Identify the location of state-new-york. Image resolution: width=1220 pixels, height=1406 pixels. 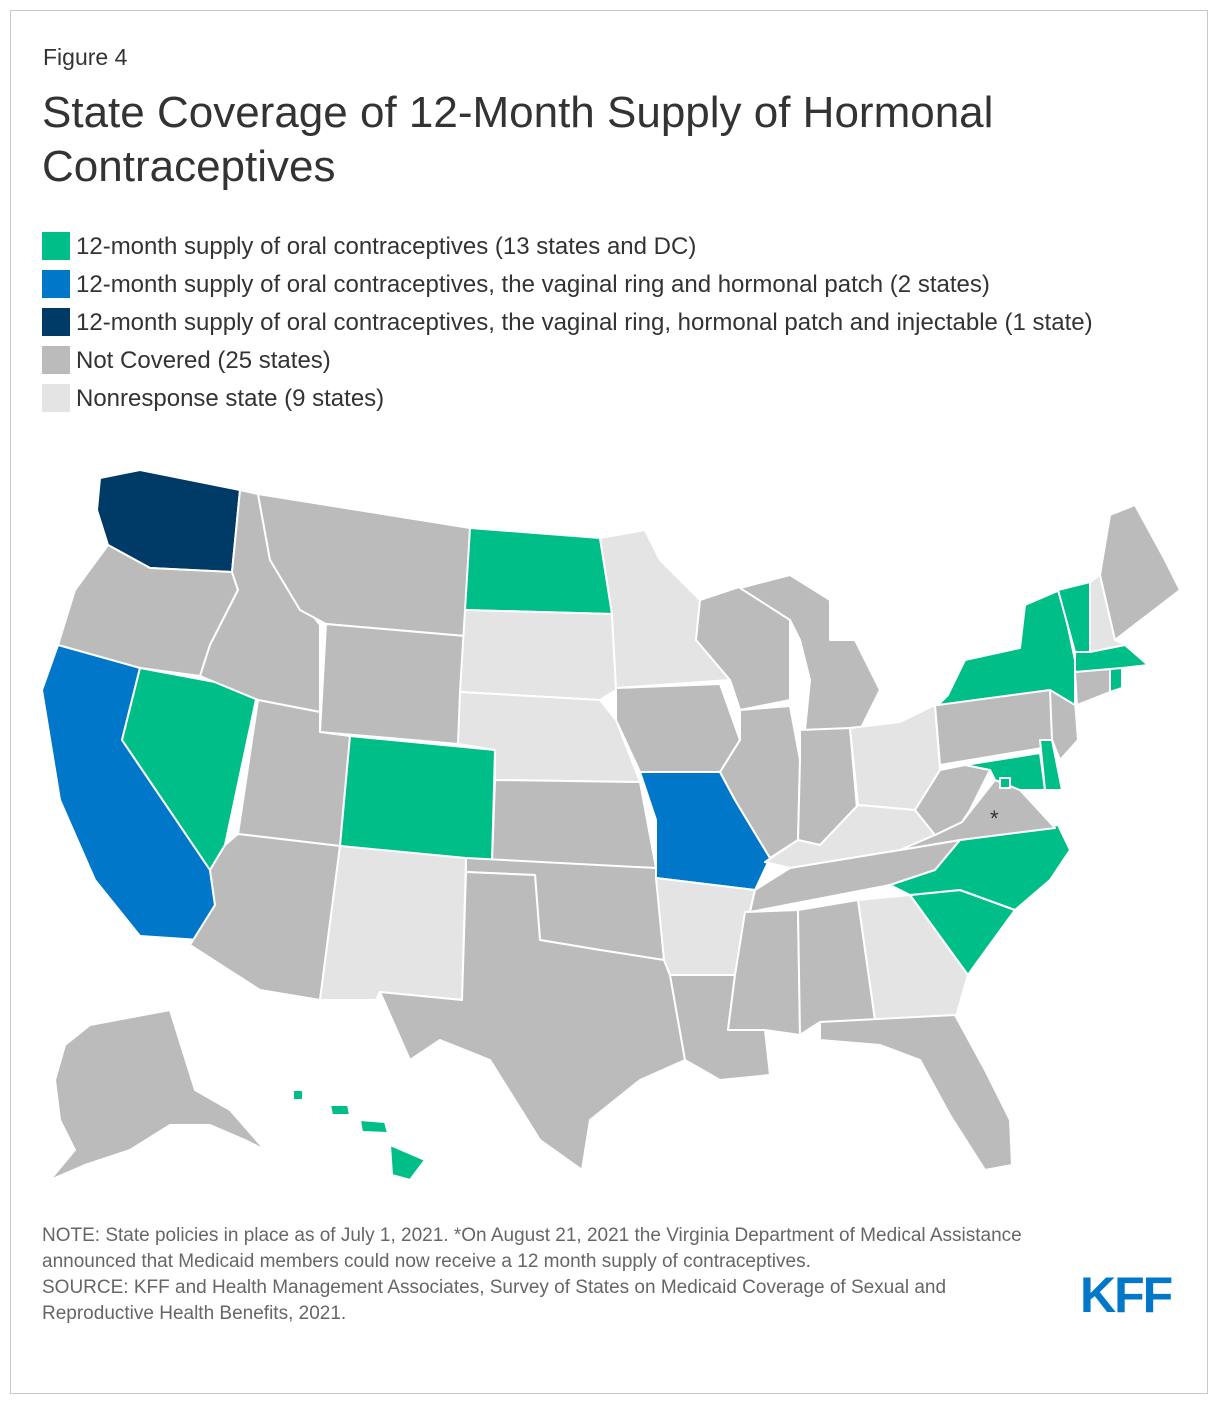
(1006, 647).